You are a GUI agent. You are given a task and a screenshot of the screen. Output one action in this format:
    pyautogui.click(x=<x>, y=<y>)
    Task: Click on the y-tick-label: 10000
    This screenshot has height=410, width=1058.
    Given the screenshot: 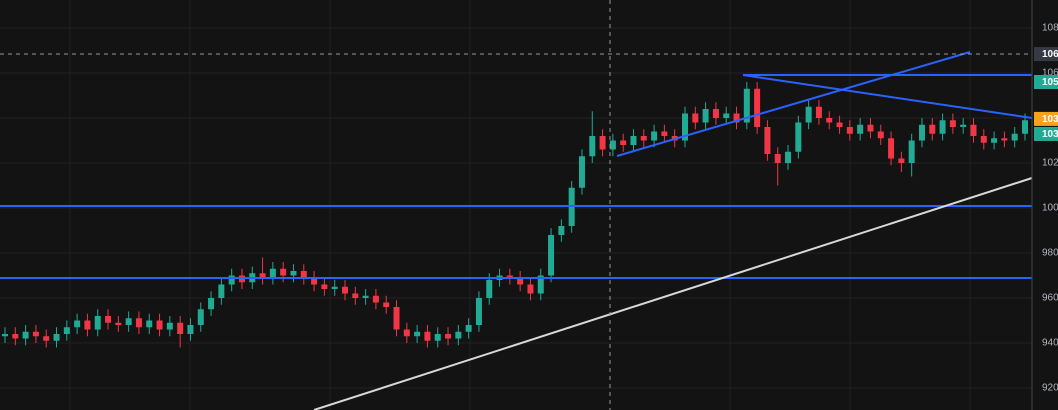 What is the action you would take?
    pyautogui.click(x=1050, y=208)
    